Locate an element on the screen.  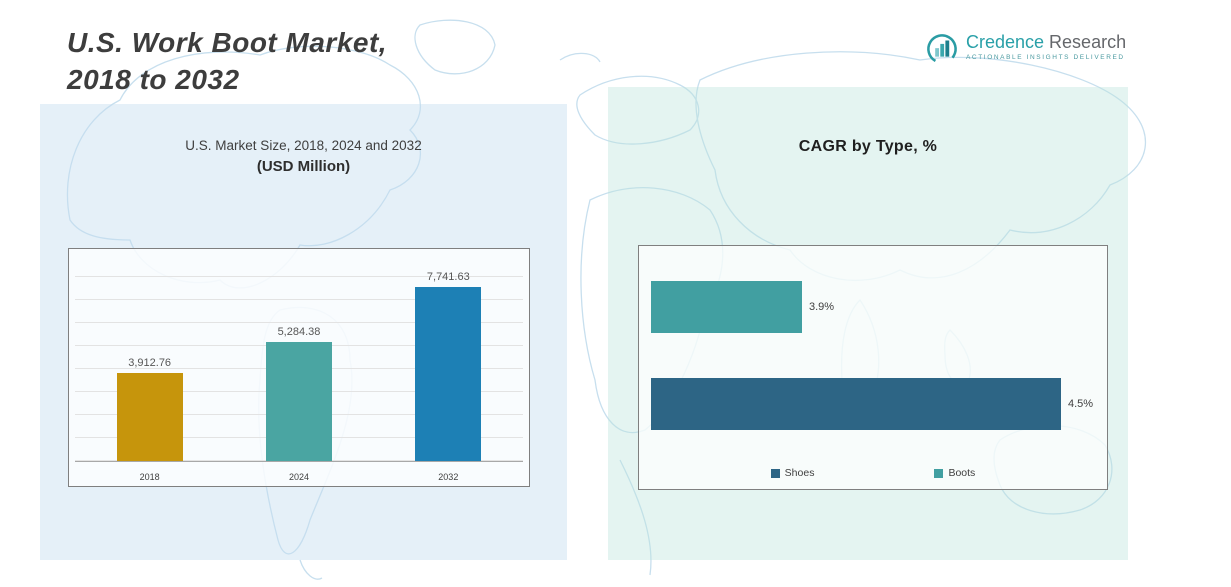
bar-column: 3,912.76 is located at coordinates (149, 409).